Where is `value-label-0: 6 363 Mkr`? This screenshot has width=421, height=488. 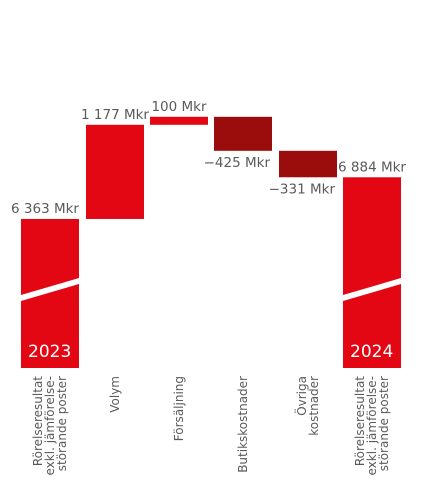 value-label-0: 6 363 Mkr is located at coordinates (45, 209).